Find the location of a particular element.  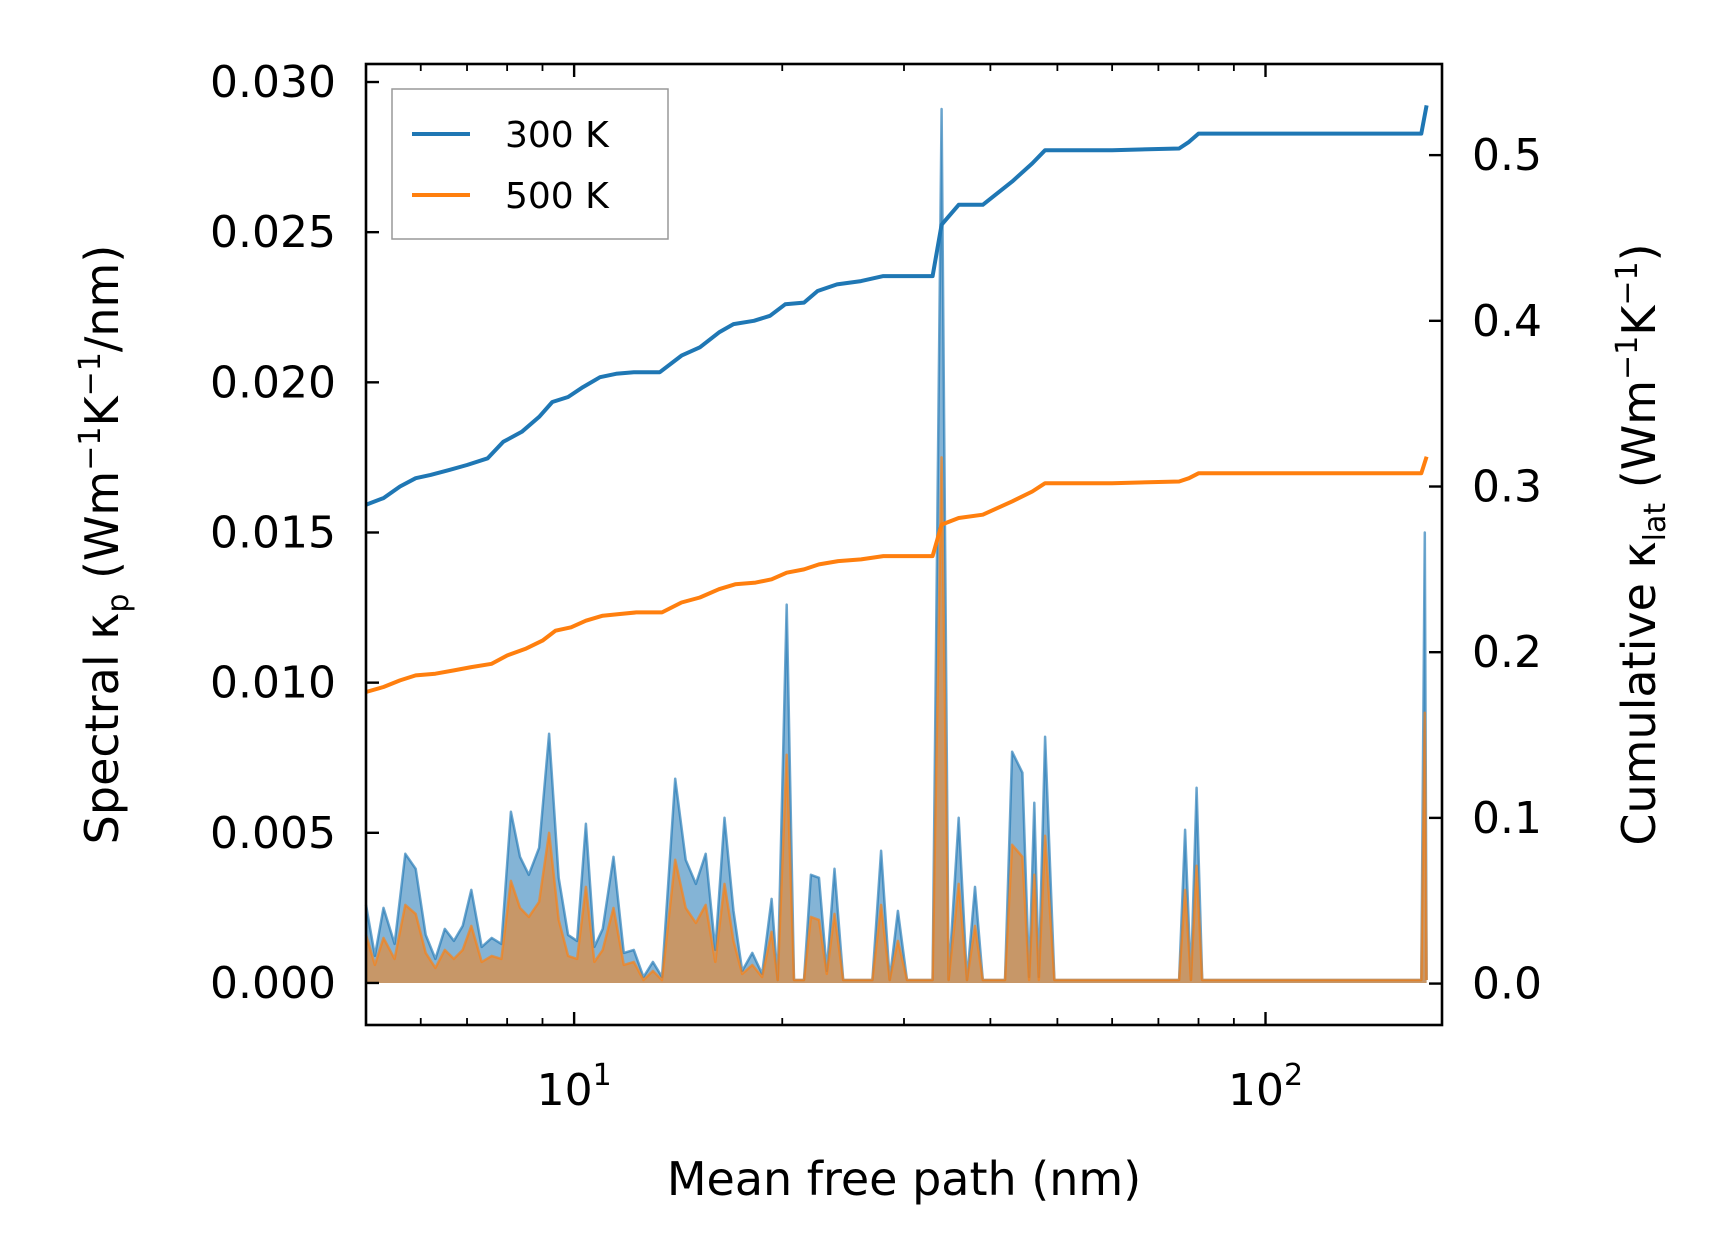

legend-label: 300 K is located at coordinates (557, 135).